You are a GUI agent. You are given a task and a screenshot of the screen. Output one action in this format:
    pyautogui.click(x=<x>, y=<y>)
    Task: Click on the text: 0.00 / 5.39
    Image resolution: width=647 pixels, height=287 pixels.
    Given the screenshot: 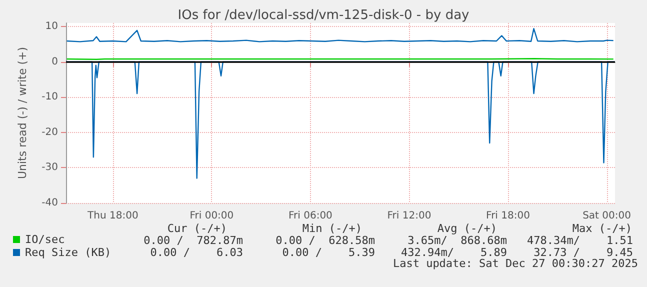 What is the action you would take?
    pyautogui.click(x=328, y=252)
    